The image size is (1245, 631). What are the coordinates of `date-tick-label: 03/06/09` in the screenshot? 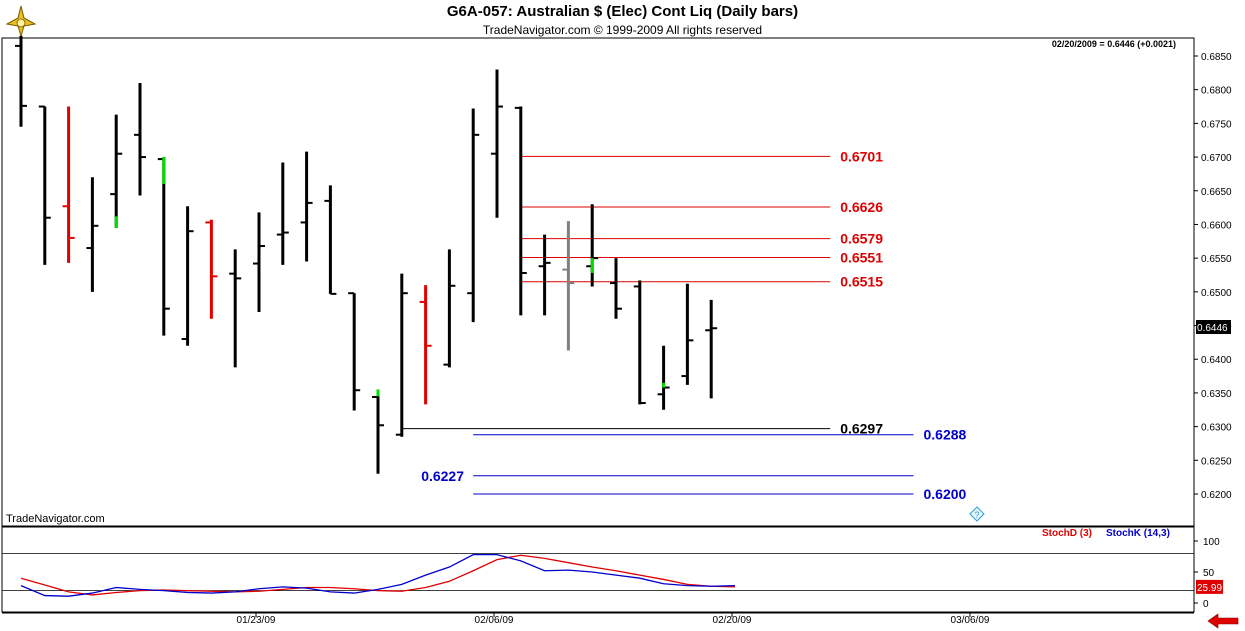 It's located at (970, 620).